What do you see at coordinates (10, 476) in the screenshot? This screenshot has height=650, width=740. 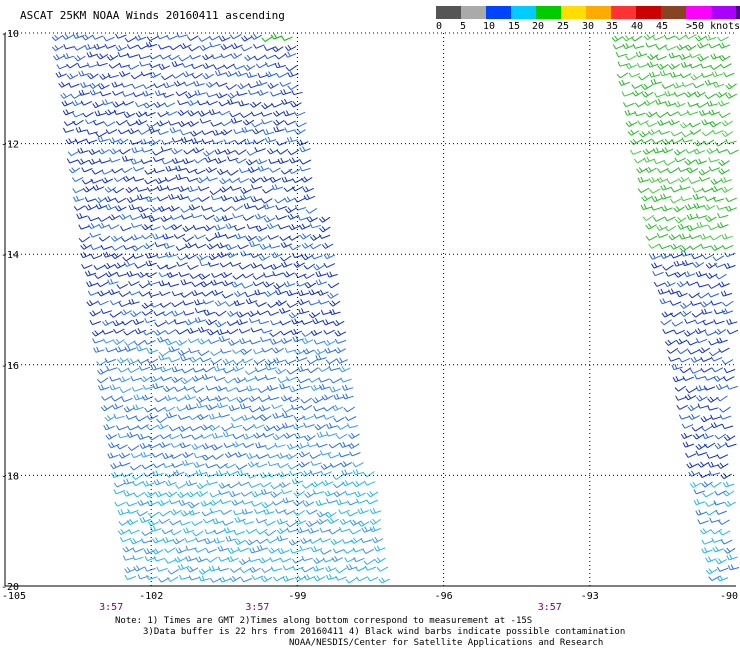 I see `latitude-tick-label: -18` at bounding box center [10, 476].